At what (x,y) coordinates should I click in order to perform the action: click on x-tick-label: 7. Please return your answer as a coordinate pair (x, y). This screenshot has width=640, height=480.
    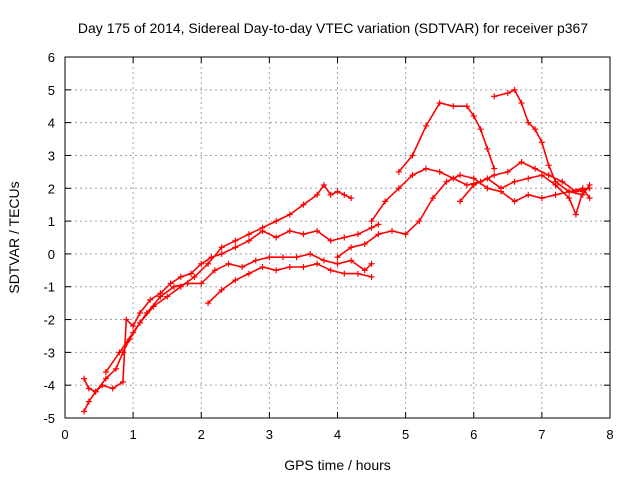
    Looking at the image, I should click on (541, 434).